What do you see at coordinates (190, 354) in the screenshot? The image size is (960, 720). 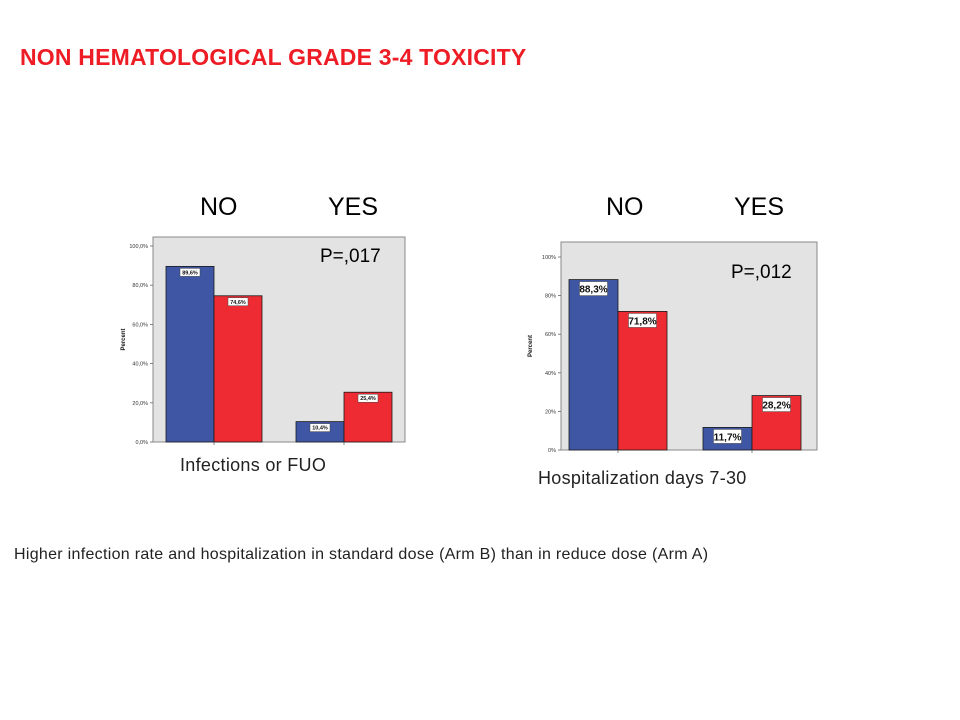 I see `chart1-bar-no-s1` at bounding box center [190, 354].